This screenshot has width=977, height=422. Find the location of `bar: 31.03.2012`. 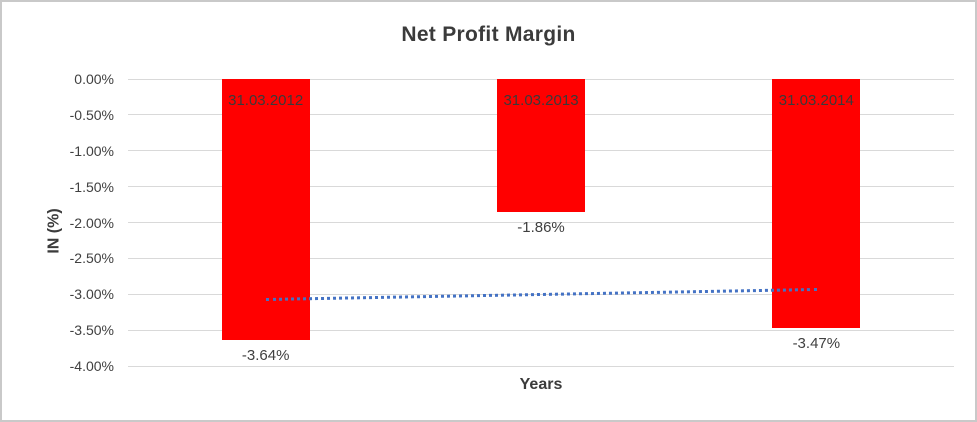

bar: 31.03.2012 is located at coordinates (265, 210).